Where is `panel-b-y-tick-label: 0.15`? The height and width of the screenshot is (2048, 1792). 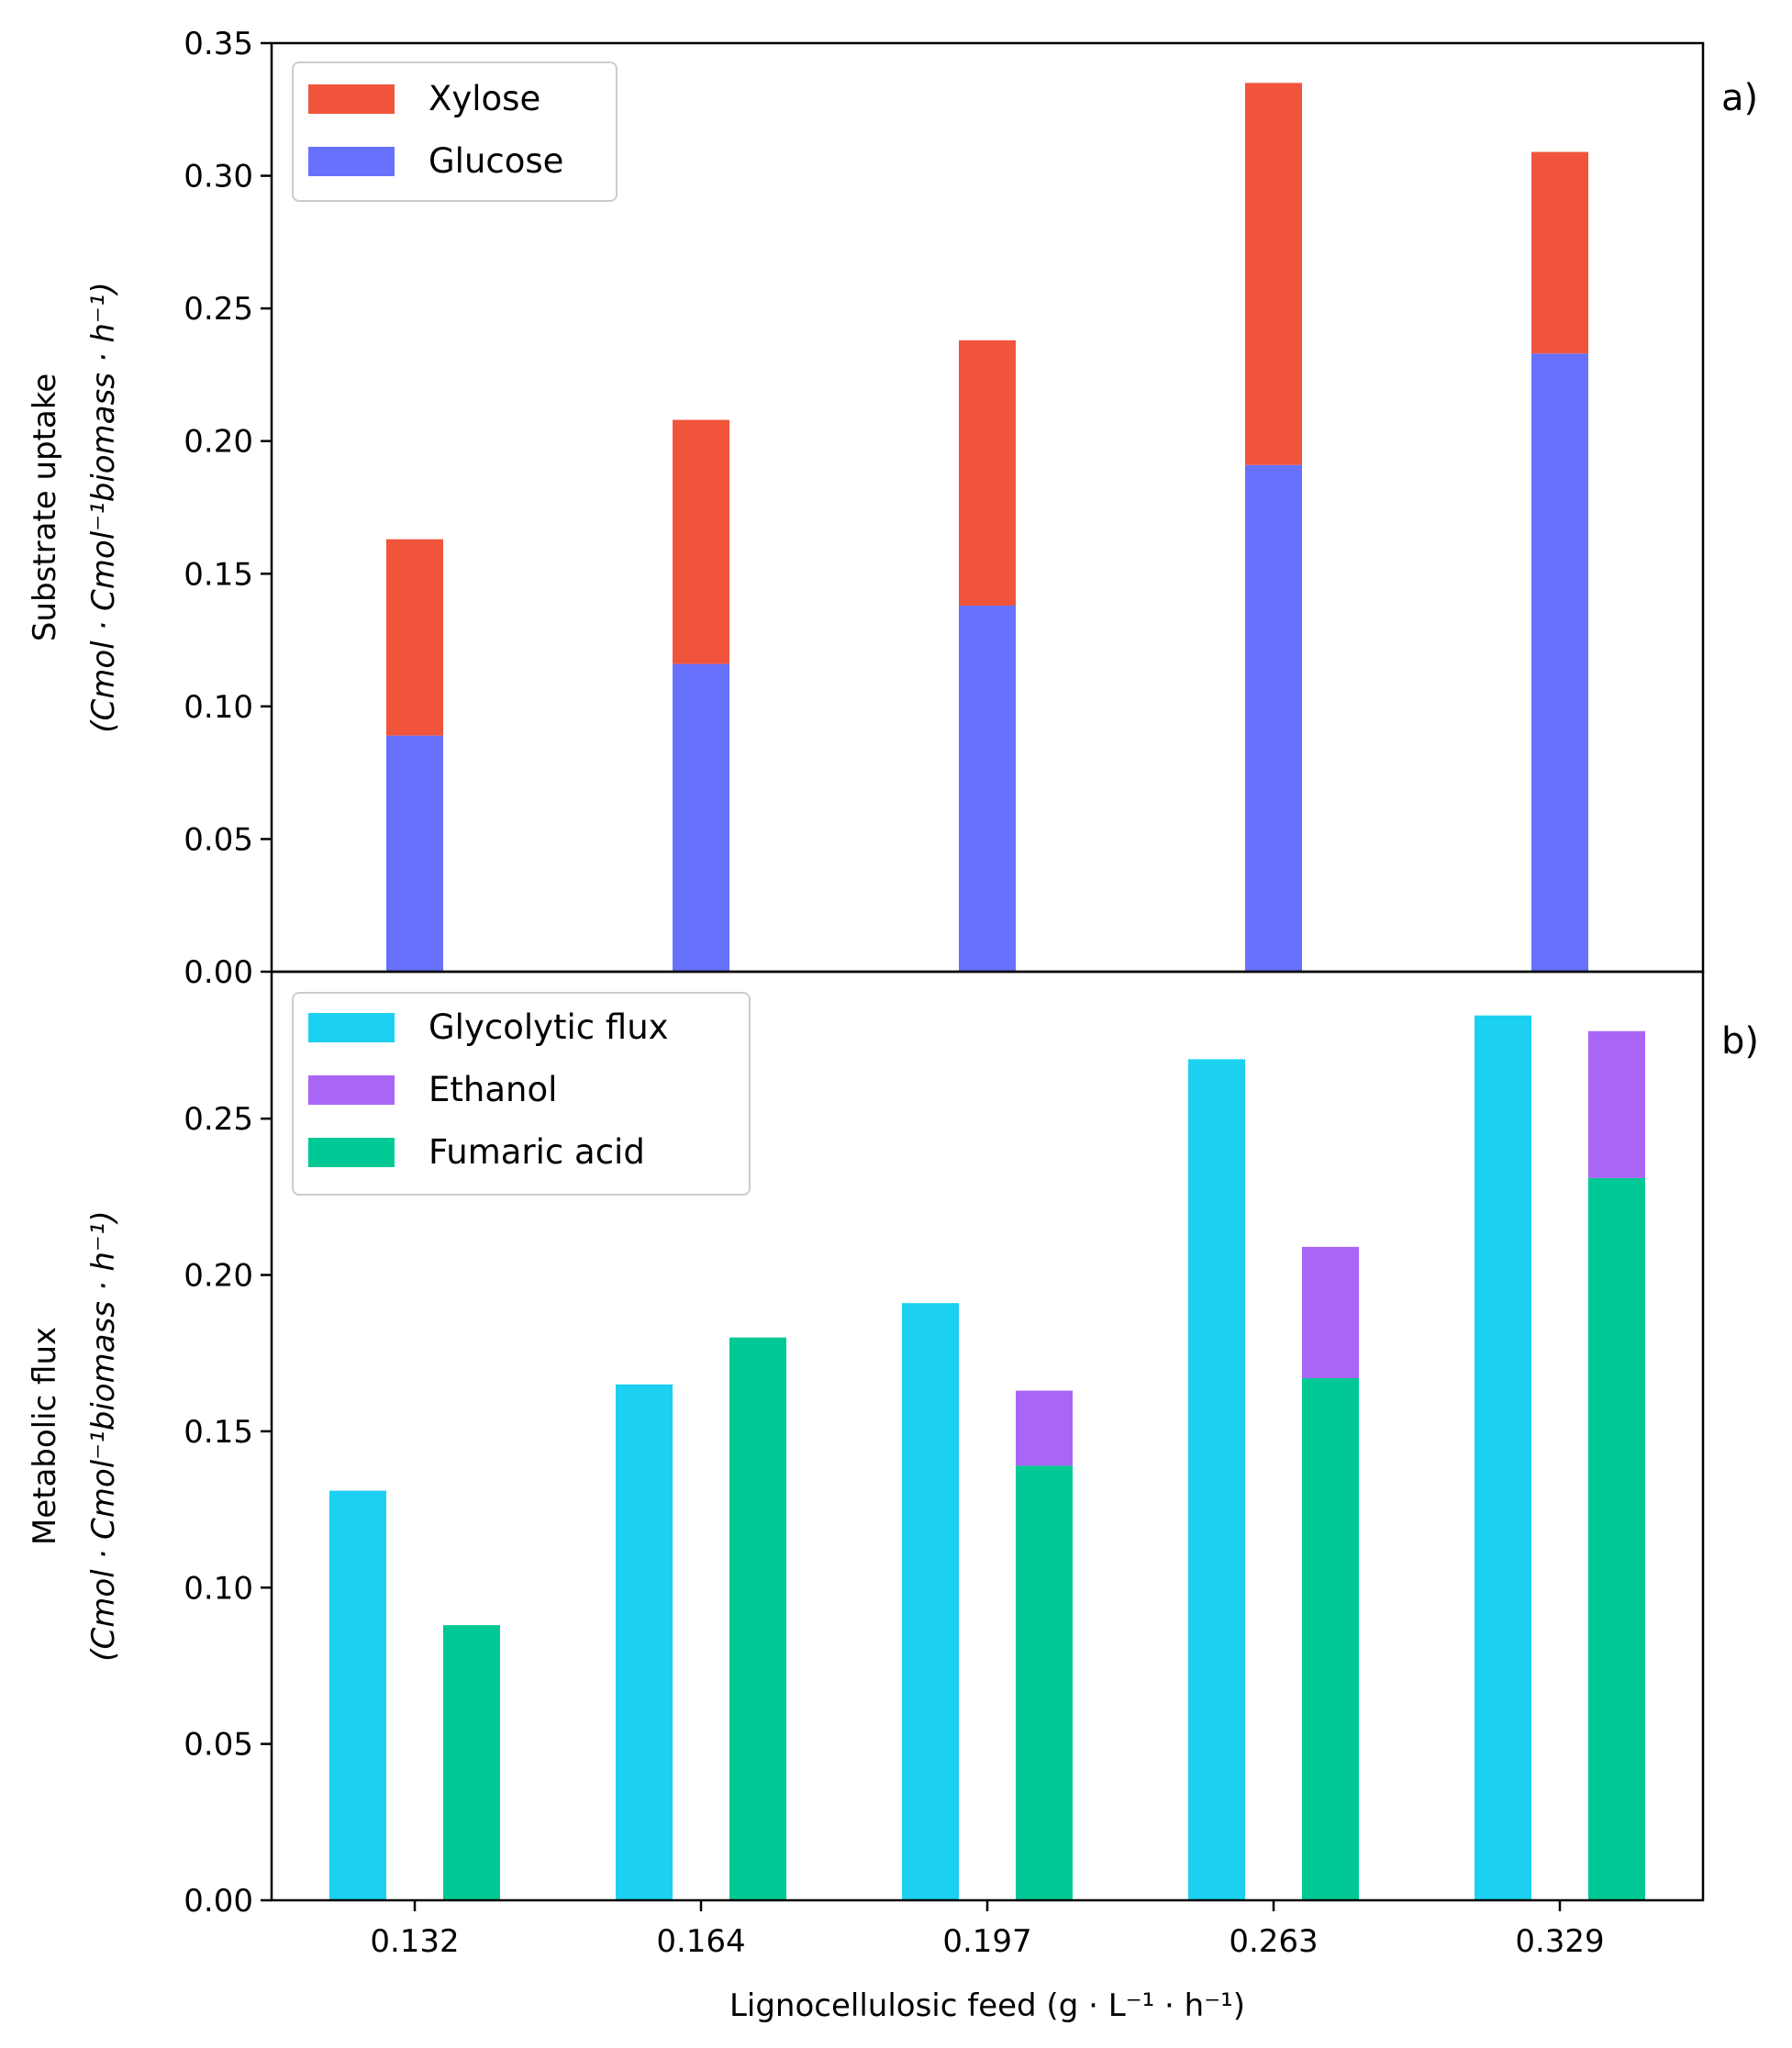 panel-b-y-tick-label: 0.15 is located at coordinates (218, 1432).